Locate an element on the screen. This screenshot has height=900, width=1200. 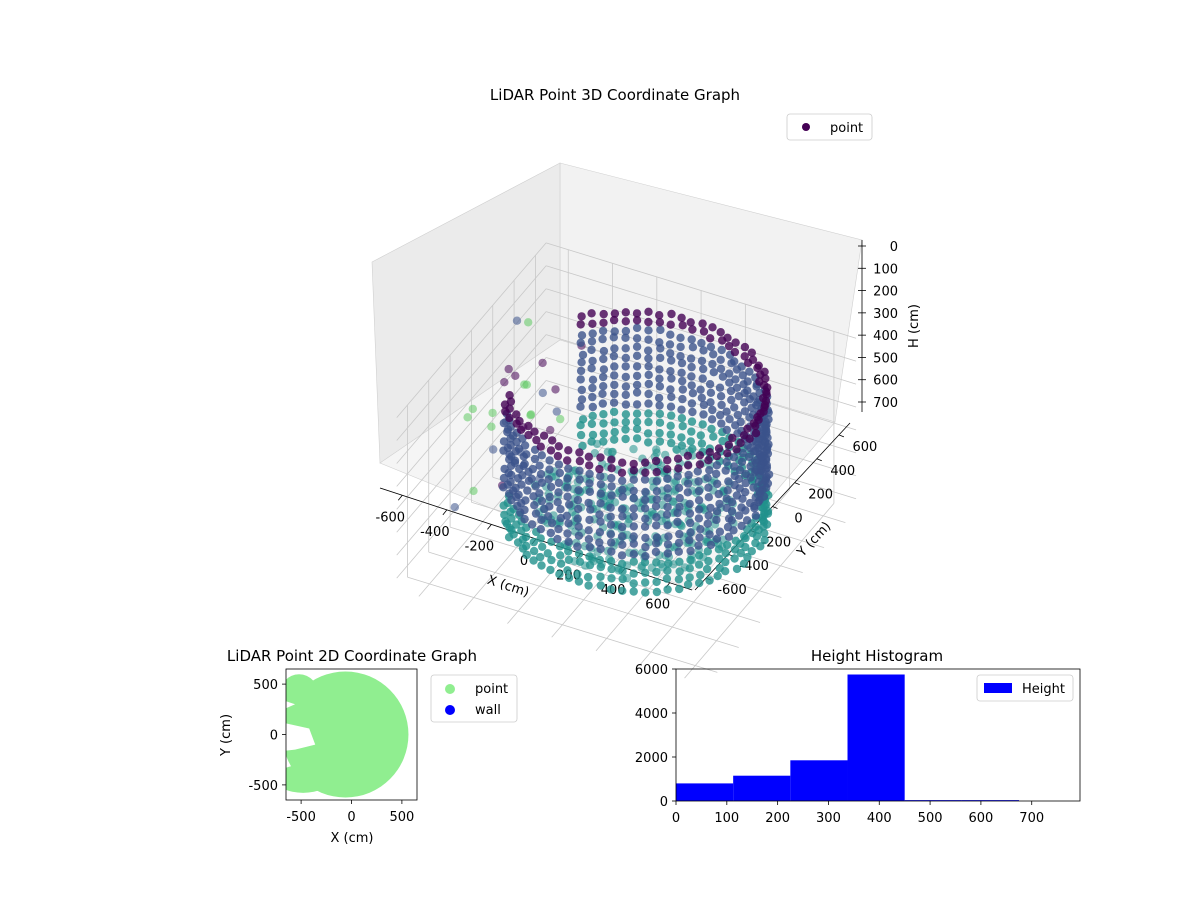
chart3d-z-label: H (cm) is located at coordinates (914, 326).